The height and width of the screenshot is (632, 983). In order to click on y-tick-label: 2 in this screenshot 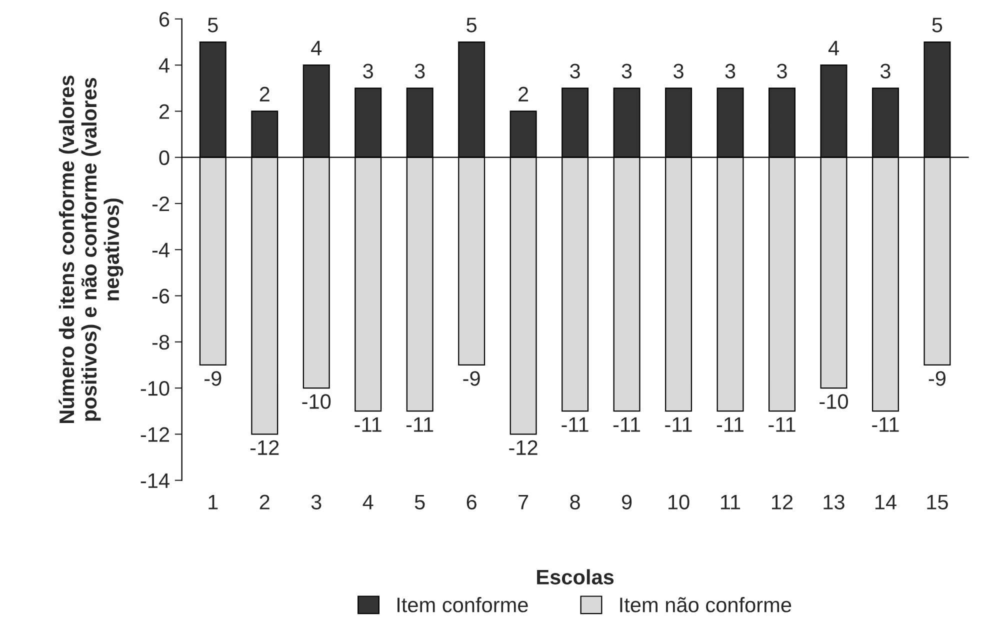, I will do `click(165, 111)`.